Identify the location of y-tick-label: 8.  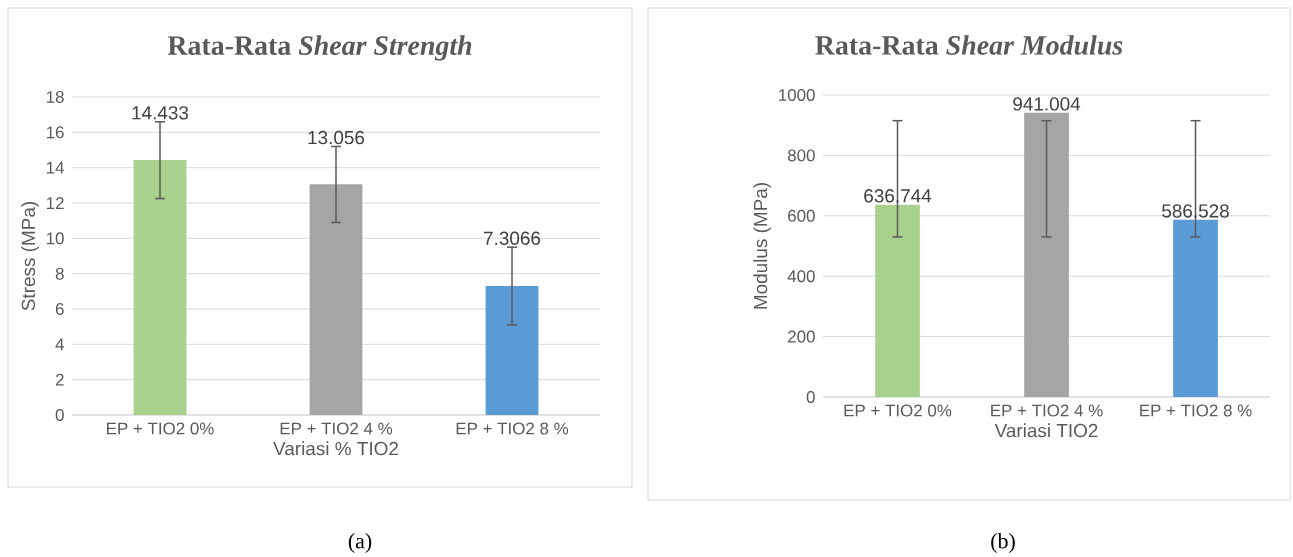
(59, 273).